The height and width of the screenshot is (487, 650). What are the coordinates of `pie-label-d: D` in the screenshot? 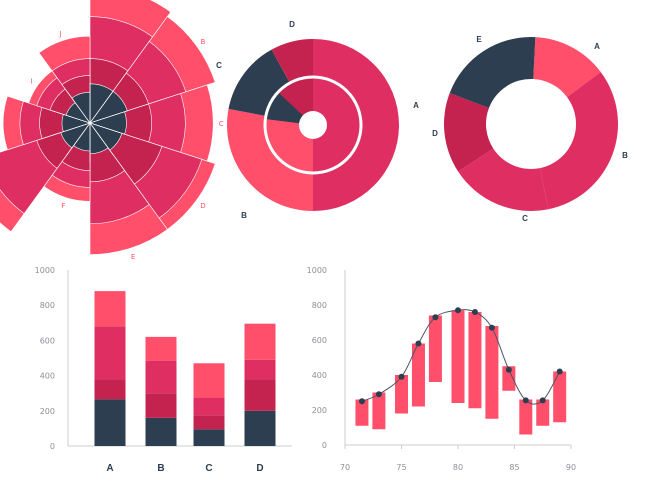 It's located at (292, 24).